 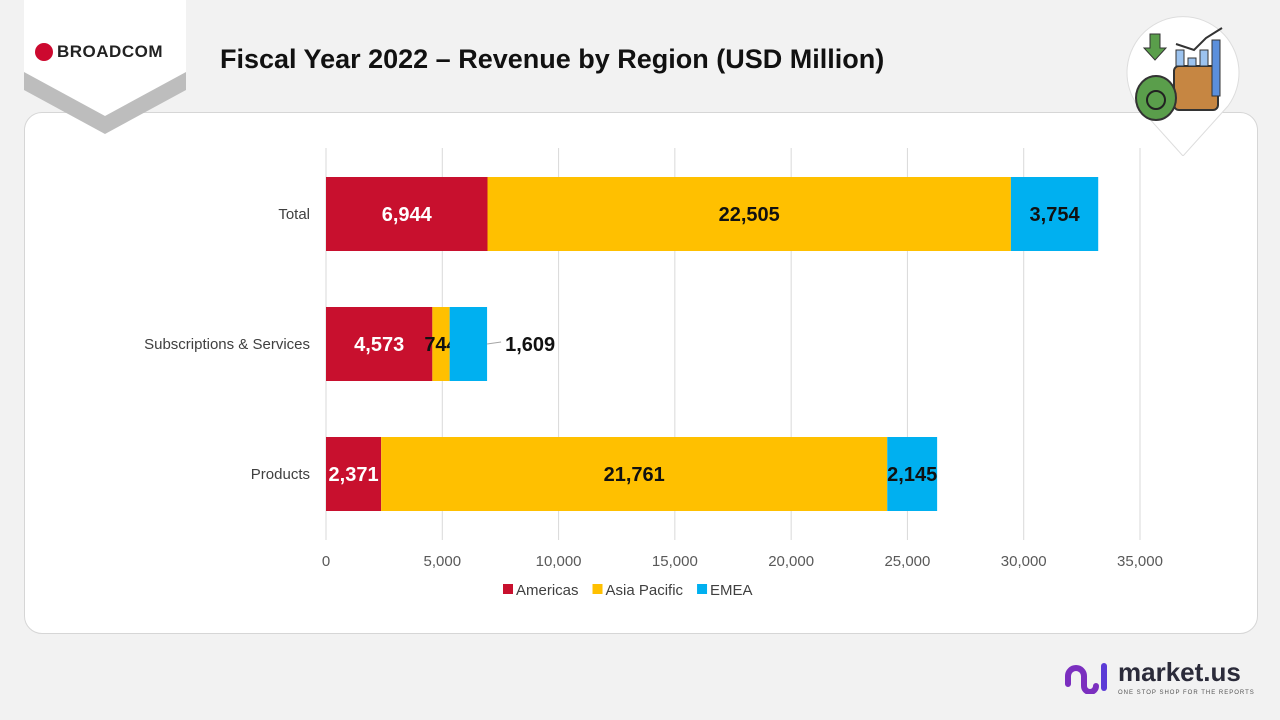 What do you see at coordinates (675, 561) in the screenshot?
I see `x-tick-label: 15,000` at bounding box center [675, 561].